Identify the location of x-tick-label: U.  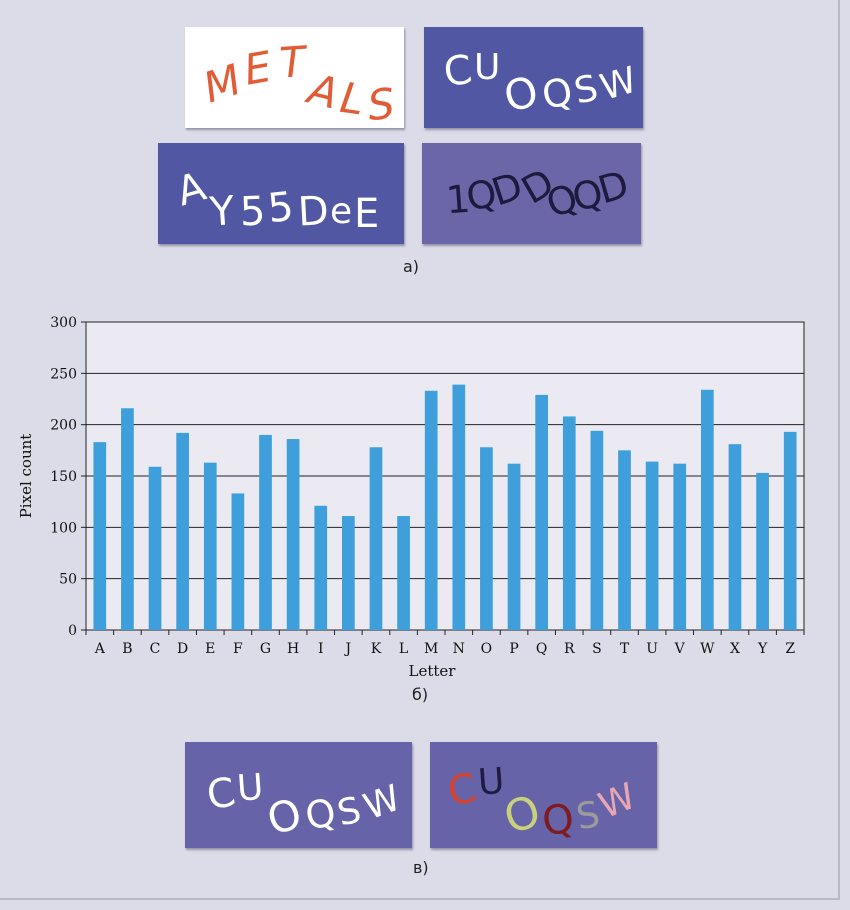
(652, 649).